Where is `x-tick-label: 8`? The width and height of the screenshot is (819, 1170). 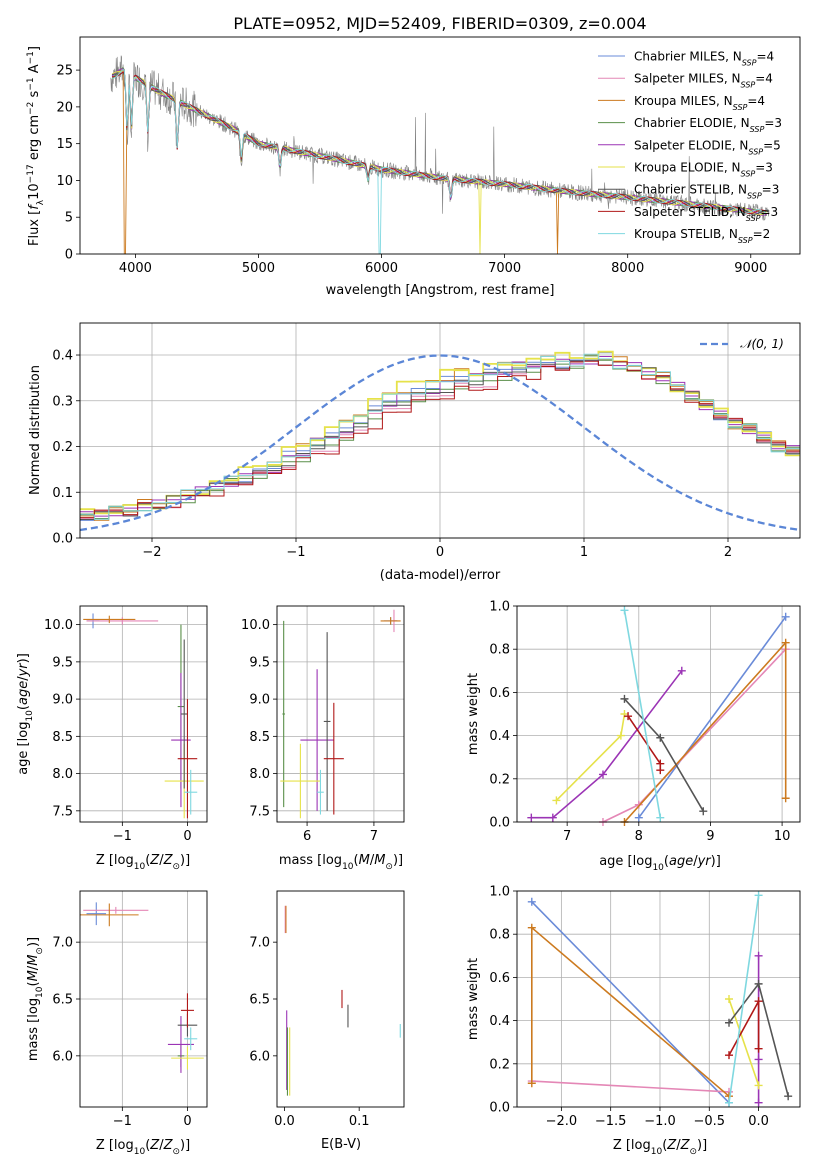 x-tick-label: 8 is located at coordinates (639, 836).